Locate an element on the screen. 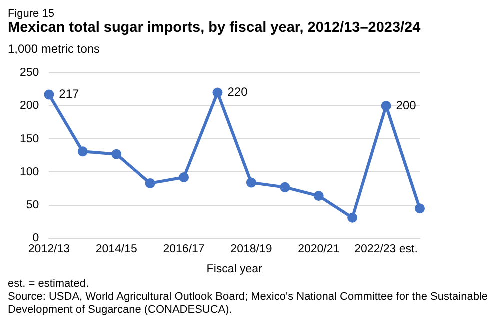 The image size is (500, 335). x-tick-label: 2016/17 is located at coordinates (184, 249).